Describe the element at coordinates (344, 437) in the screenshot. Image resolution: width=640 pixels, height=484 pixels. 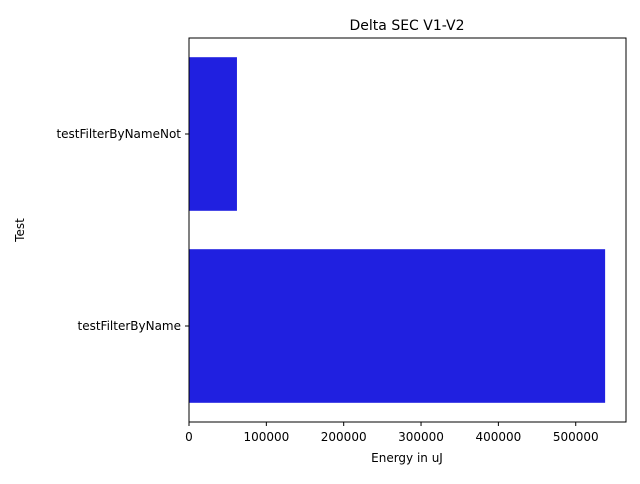
I see `x-tick-label: 200000` at that location.